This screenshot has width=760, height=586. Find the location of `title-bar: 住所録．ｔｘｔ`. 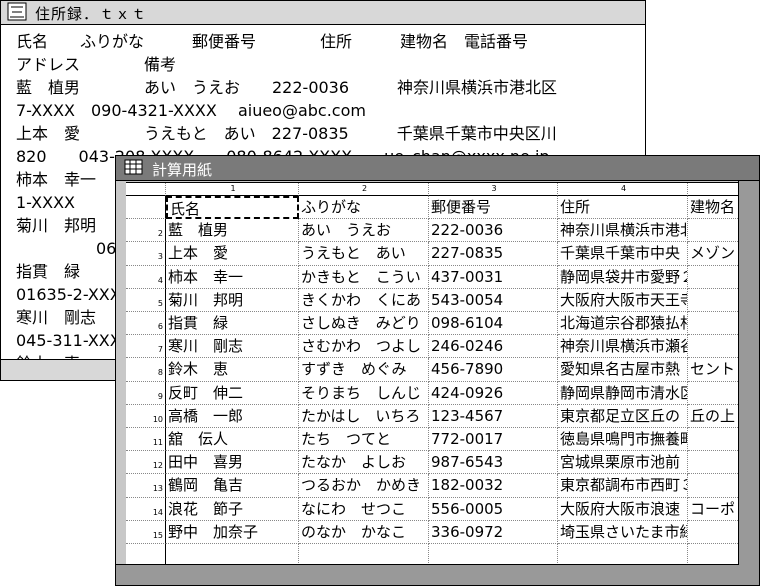

title-bar: 住所録．ｔｘｔ is located at coordinates (323, 13).